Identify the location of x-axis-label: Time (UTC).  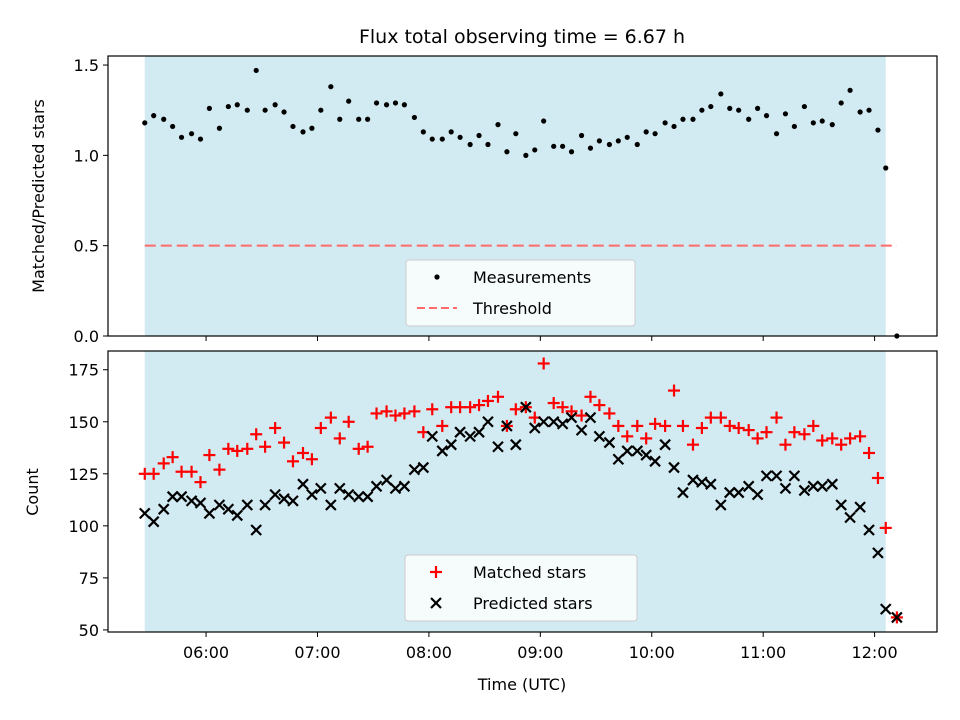
(521, 684).